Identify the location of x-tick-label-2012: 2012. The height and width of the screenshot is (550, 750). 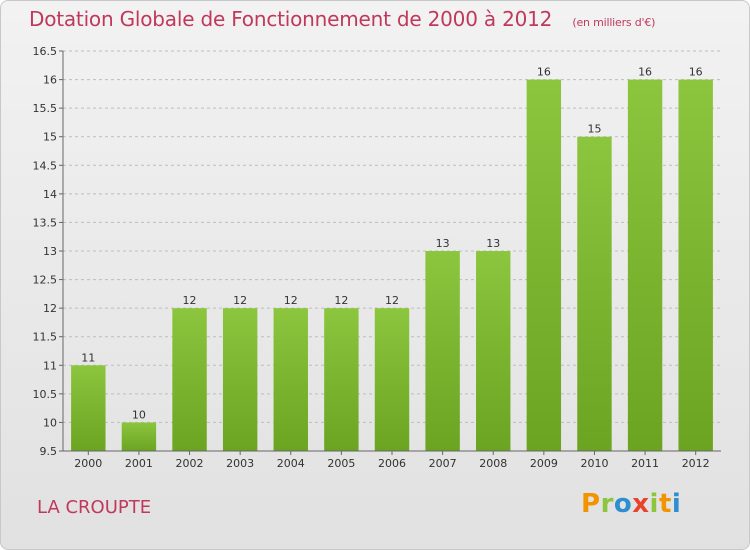
(696, 463).